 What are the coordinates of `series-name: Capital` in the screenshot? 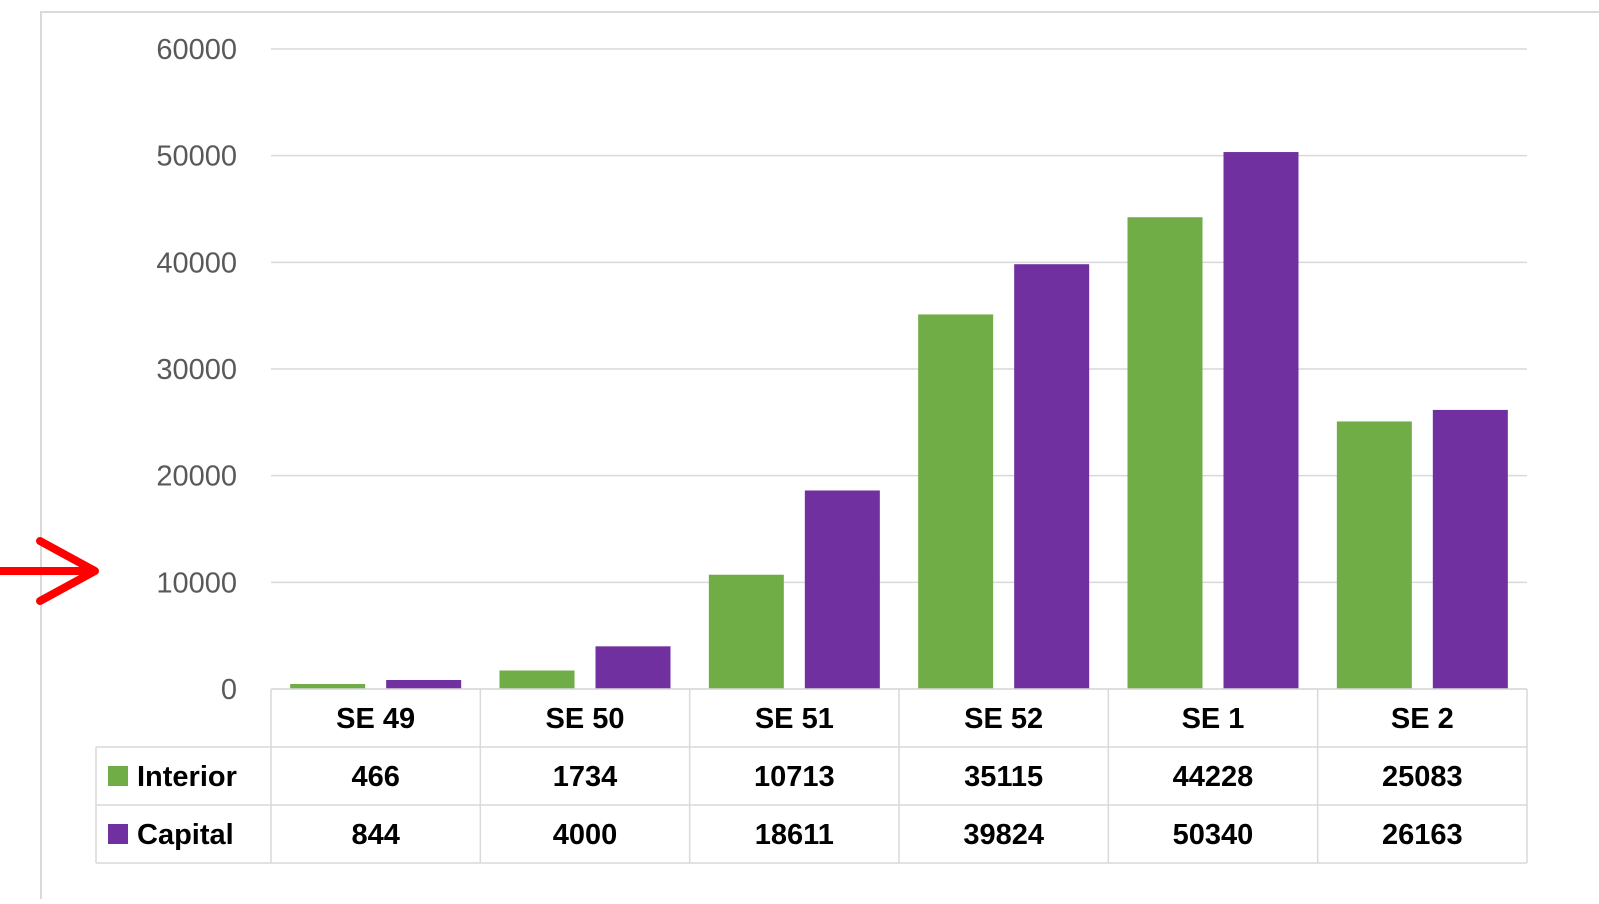 It's located at (185, 835).